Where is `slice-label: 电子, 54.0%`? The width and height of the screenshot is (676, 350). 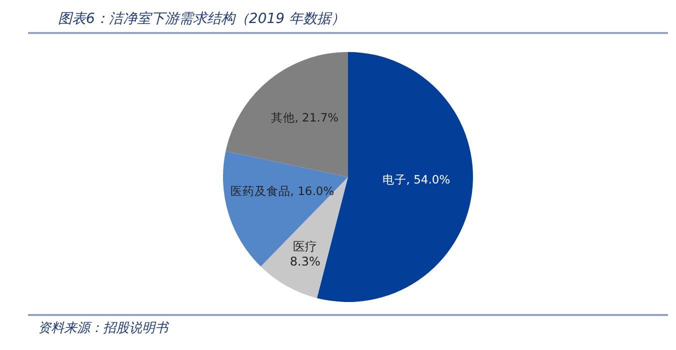 slice-label: 电子, 54.0% is located at coordinates (416, 179).